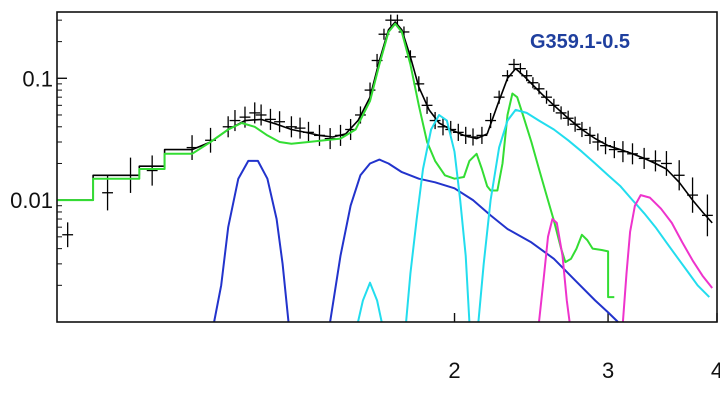 The width and height of the screenshot is (720, 396). I want to click on y-tick-label: 0.01, so click(31, 200).